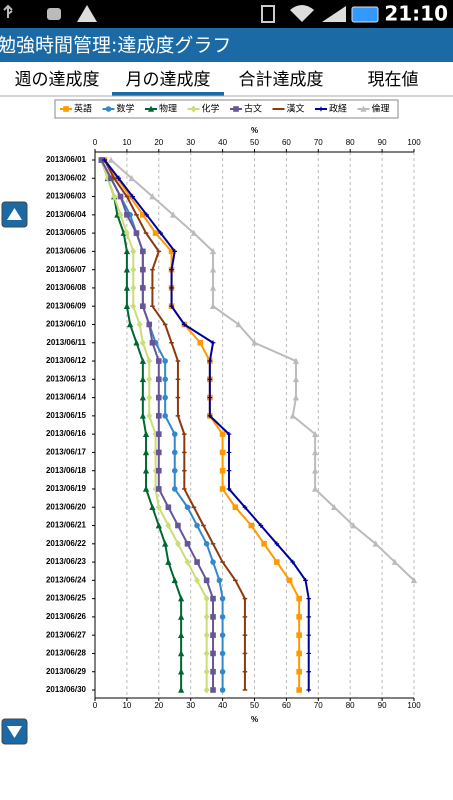  Describe the element at coordinates (66, 561) in the screenshot. I see `y-tick-label: 2013/06/23` at that location.